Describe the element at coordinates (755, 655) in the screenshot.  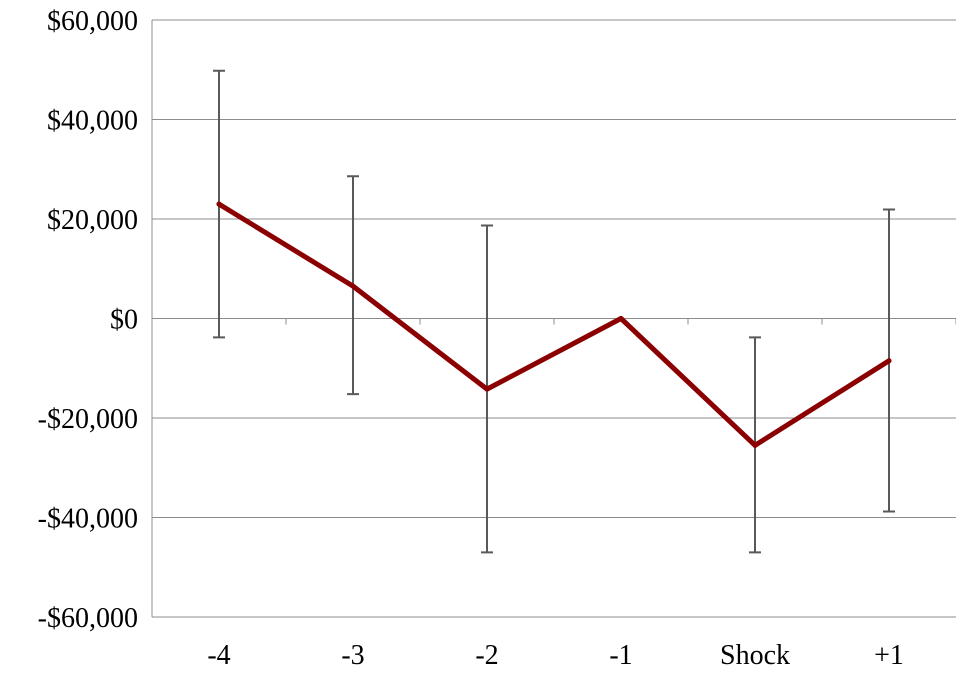
I see `x-tick-label: Shock` at that location.